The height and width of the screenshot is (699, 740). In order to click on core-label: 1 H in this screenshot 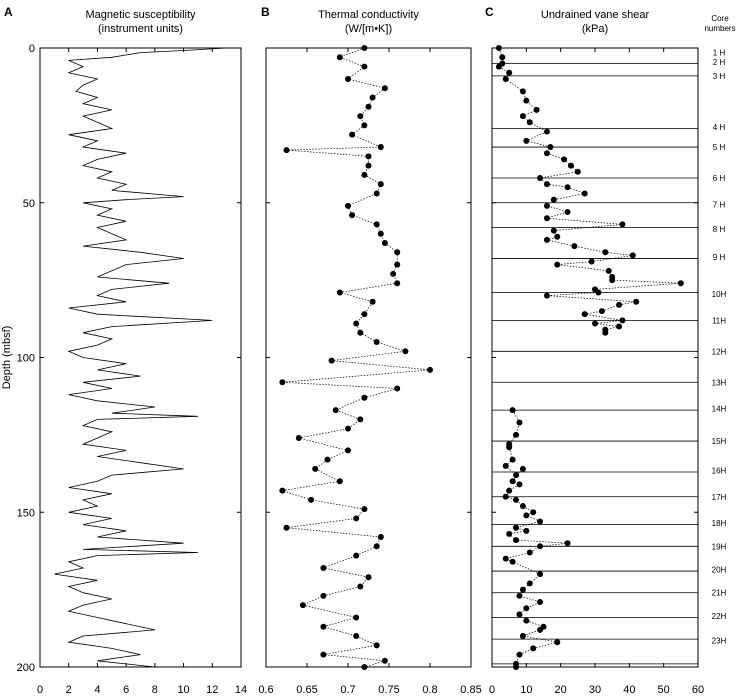, I will do `click(719, 53)`.